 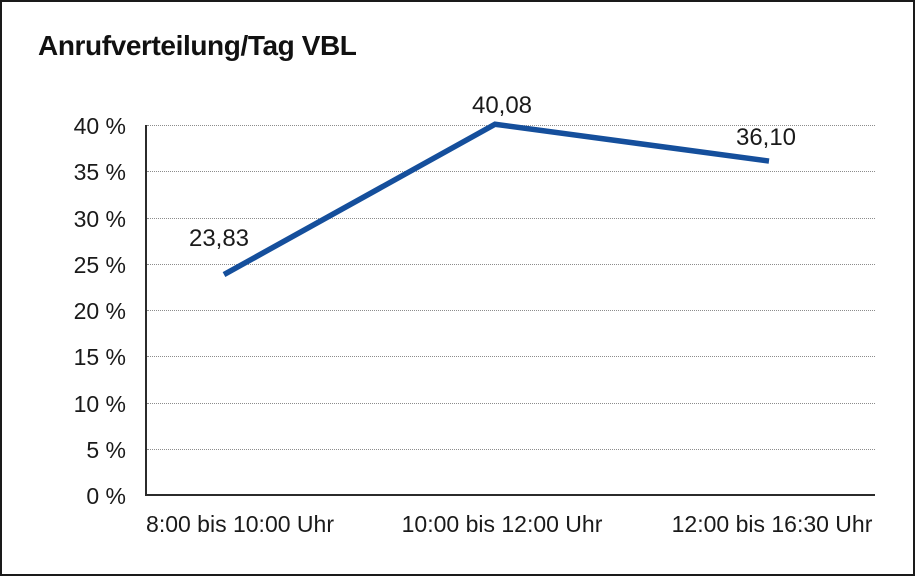 I want to click on y-axis-line, so click(x=146, y=310).